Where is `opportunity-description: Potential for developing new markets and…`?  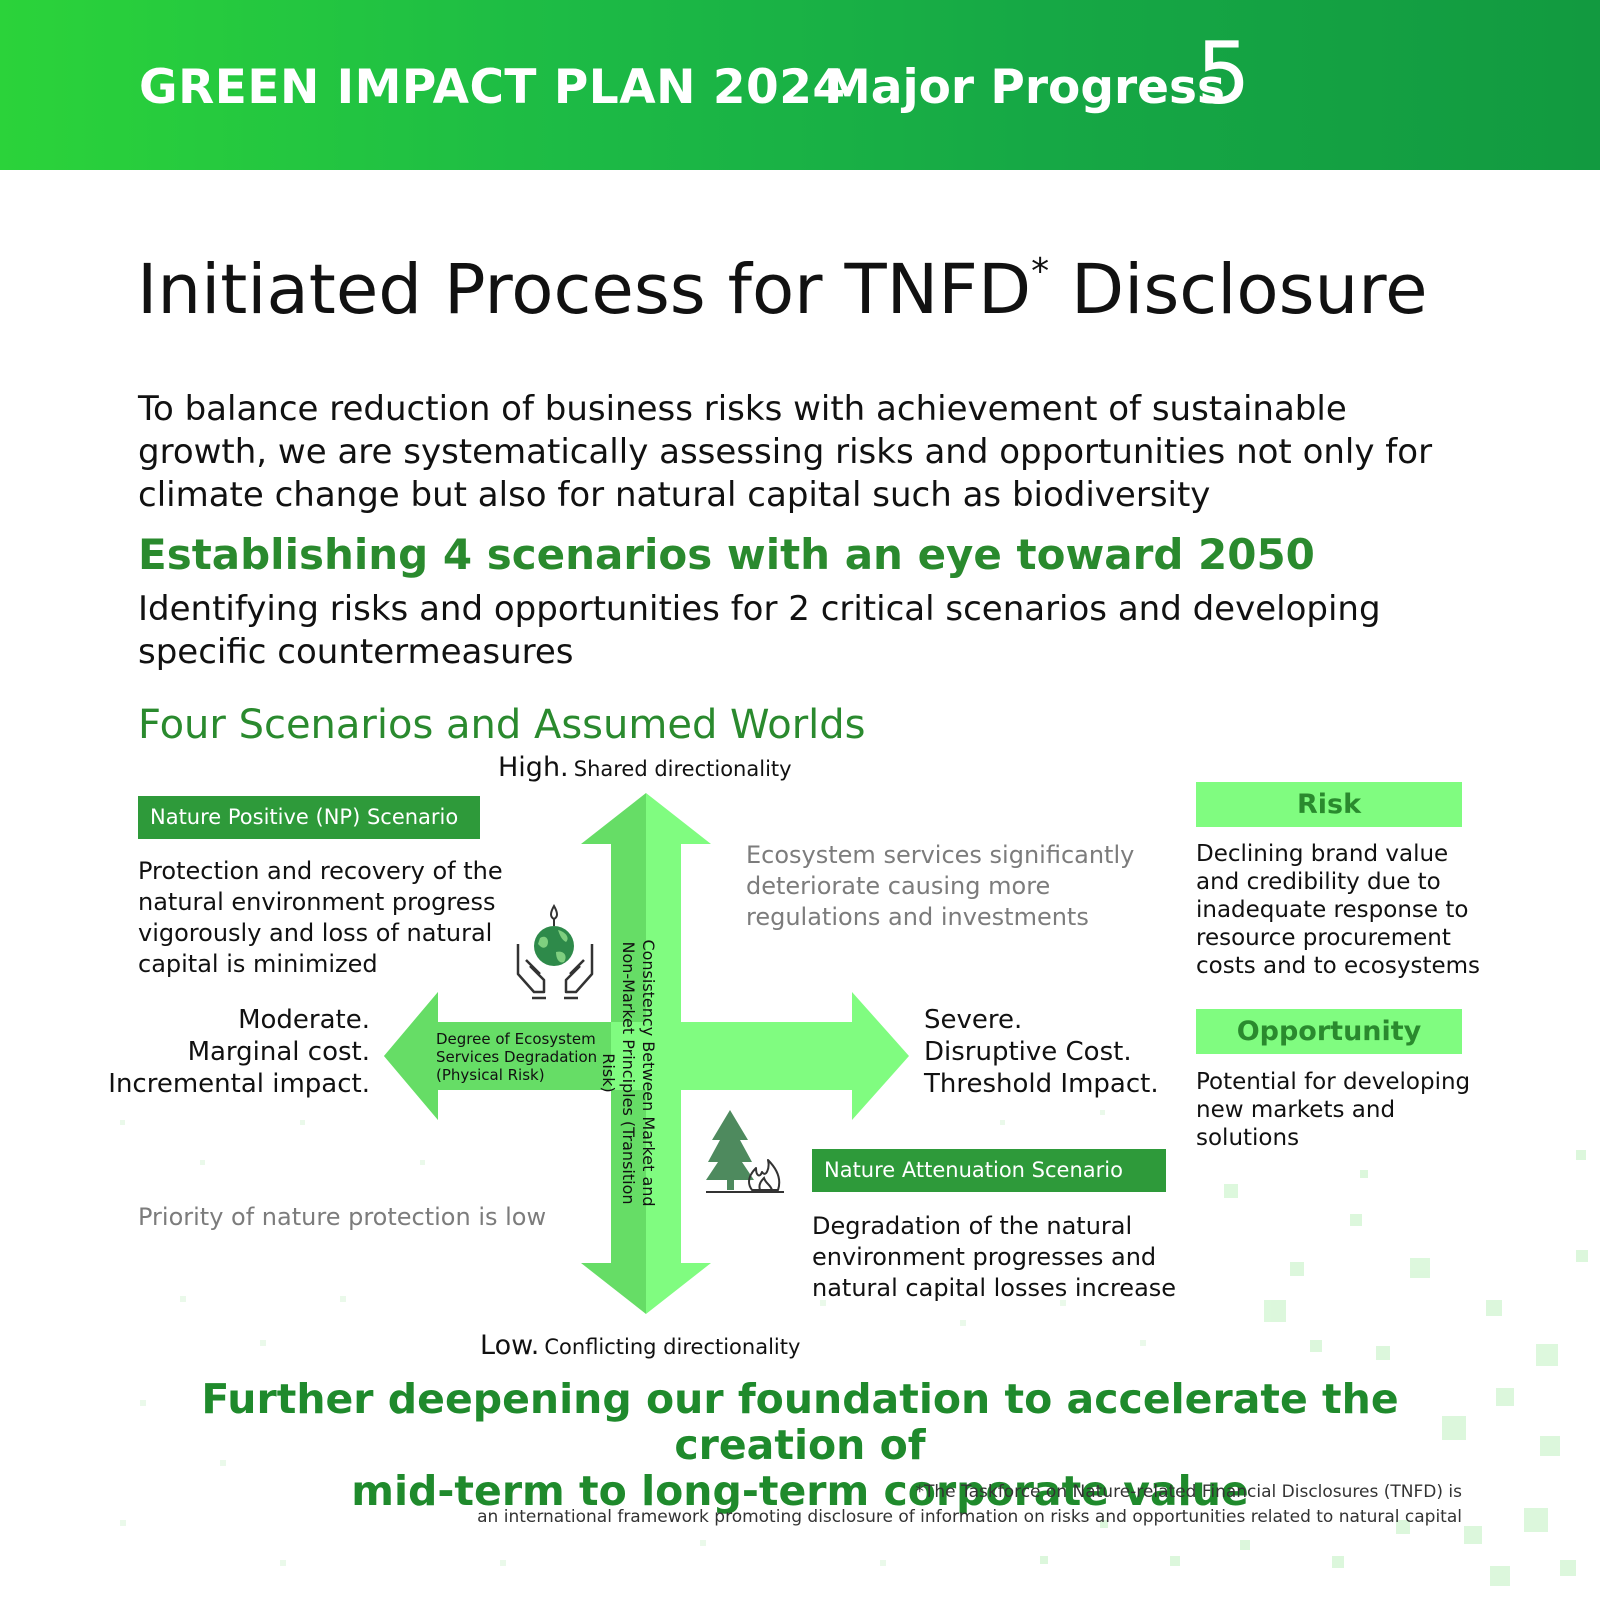 opportunity-description: Potential for developing new markets and… is located at coordinates (1333, 1110).